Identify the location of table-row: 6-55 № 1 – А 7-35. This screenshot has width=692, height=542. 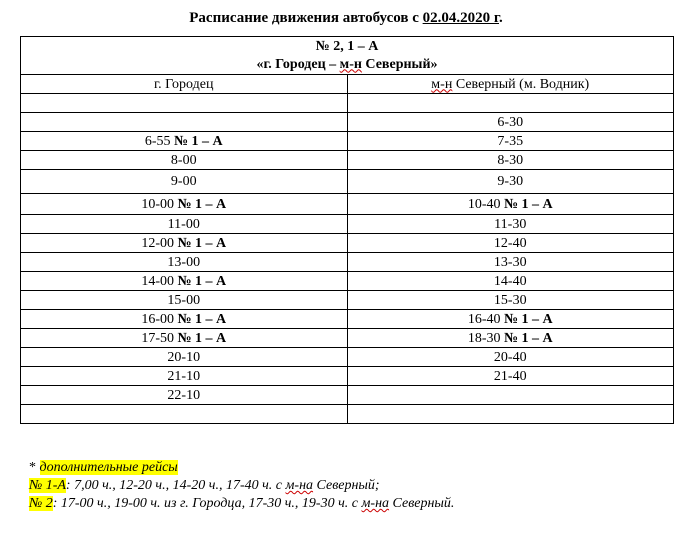
(347, 141).